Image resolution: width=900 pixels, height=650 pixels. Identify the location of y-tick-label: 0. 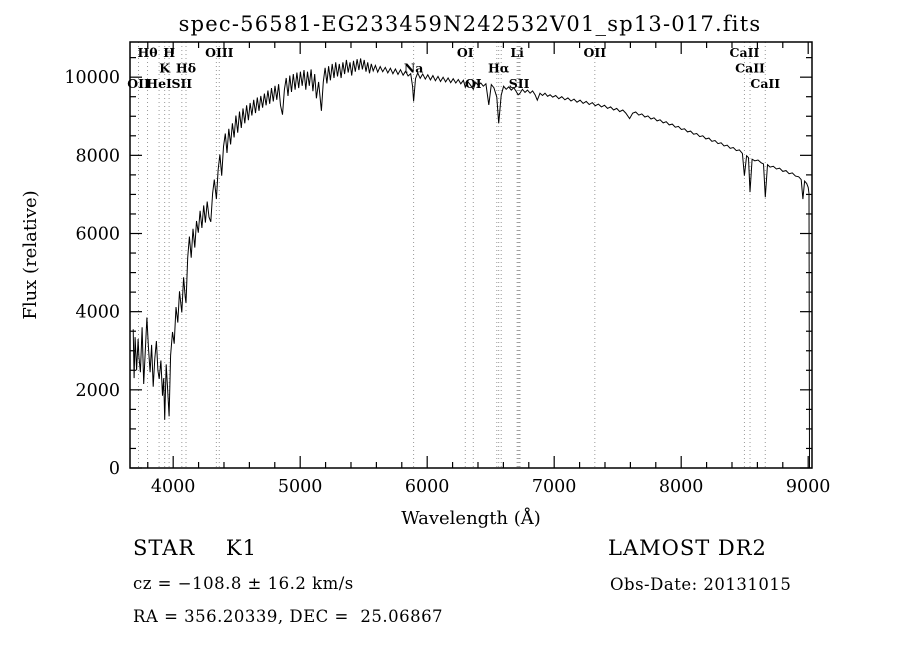
(114, 469).